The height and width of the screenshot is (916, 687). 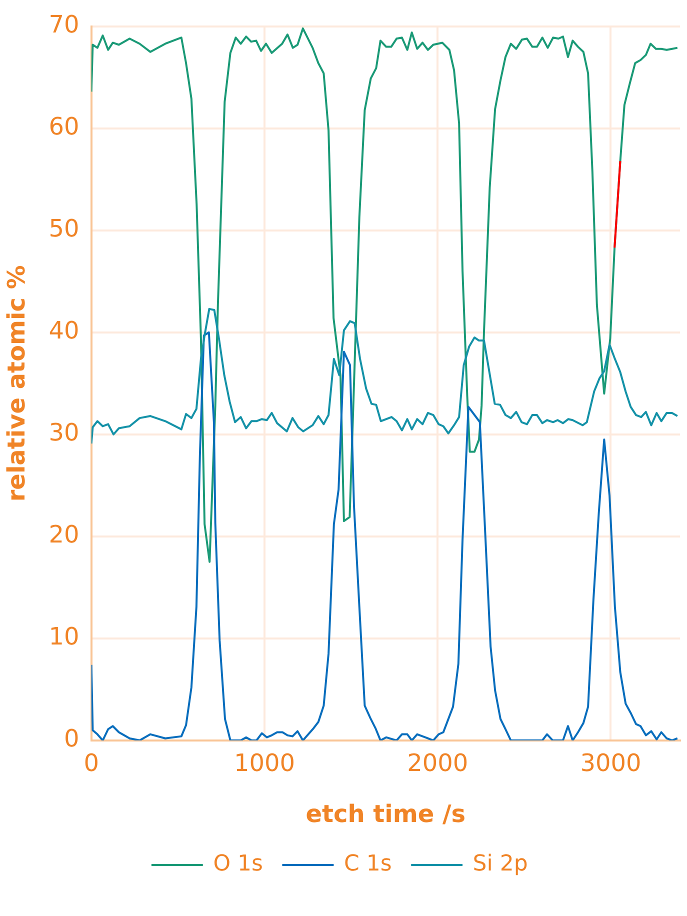 What do you see at coordinates (64, 636) in the screenshot?
I see `y-tick-label: 10` at bounding box center [64, 636].